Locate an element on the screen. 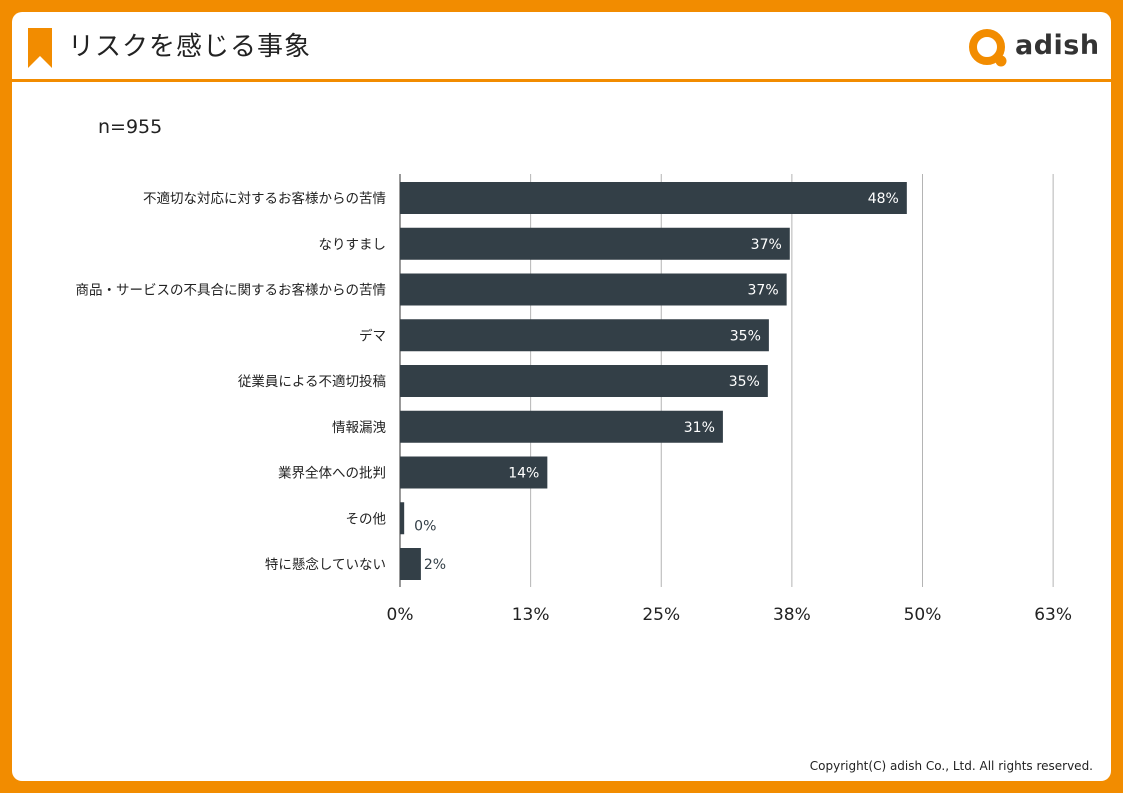 The image size is (1123, 793). x-tick-label: 13% is located at coordinates (531, 615).